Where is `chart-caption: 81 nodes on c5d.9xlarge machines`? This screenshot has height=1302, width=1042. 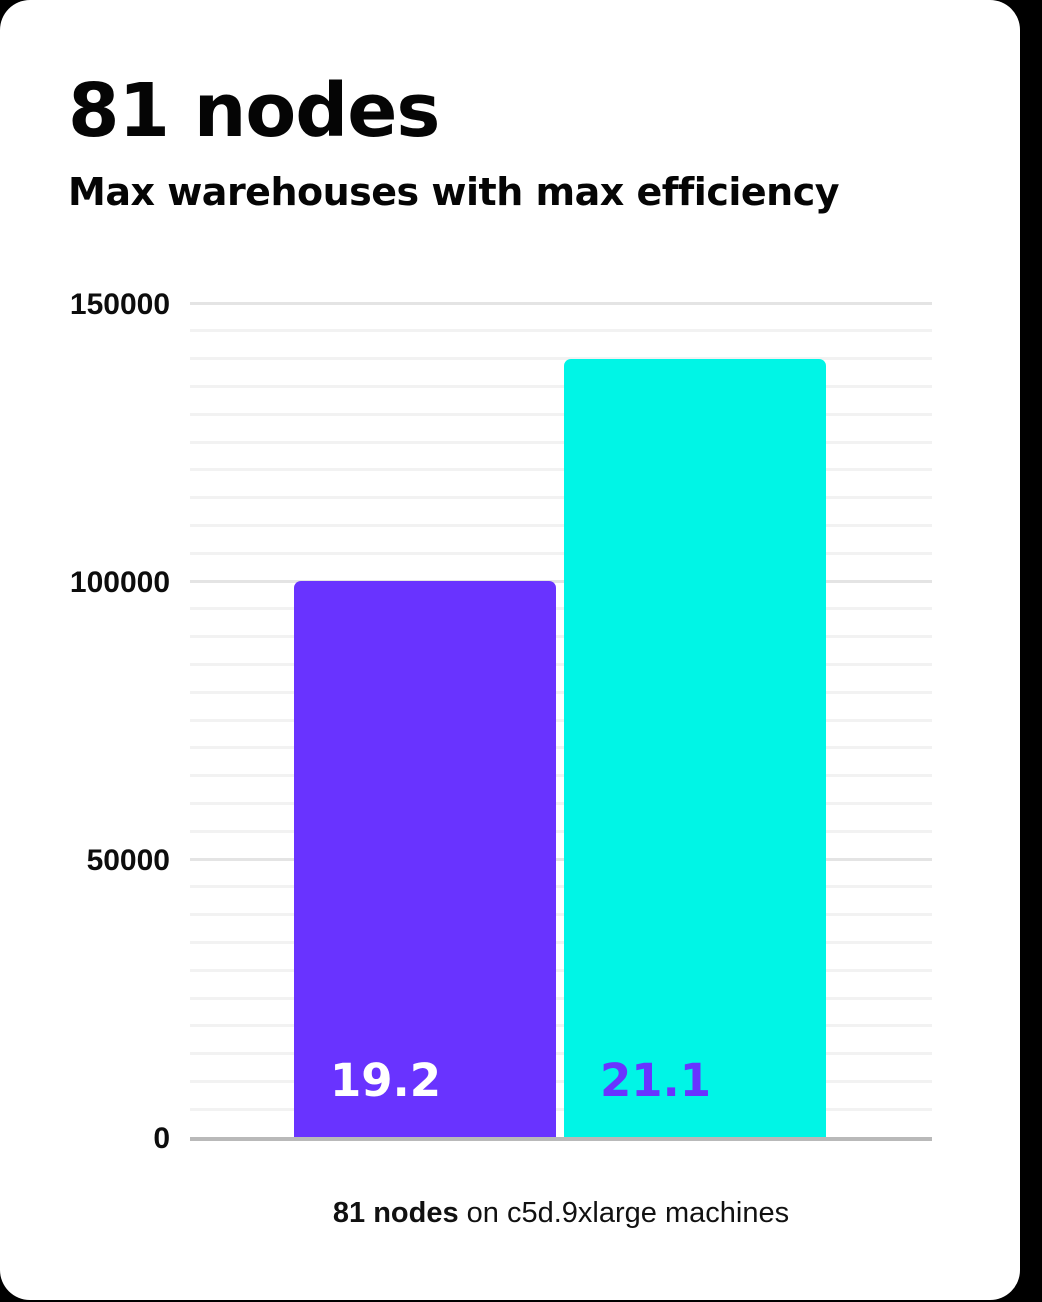
chart-caption: 81 nodes on c5d.9xlarge machines is located at coordinates (561, 1213).